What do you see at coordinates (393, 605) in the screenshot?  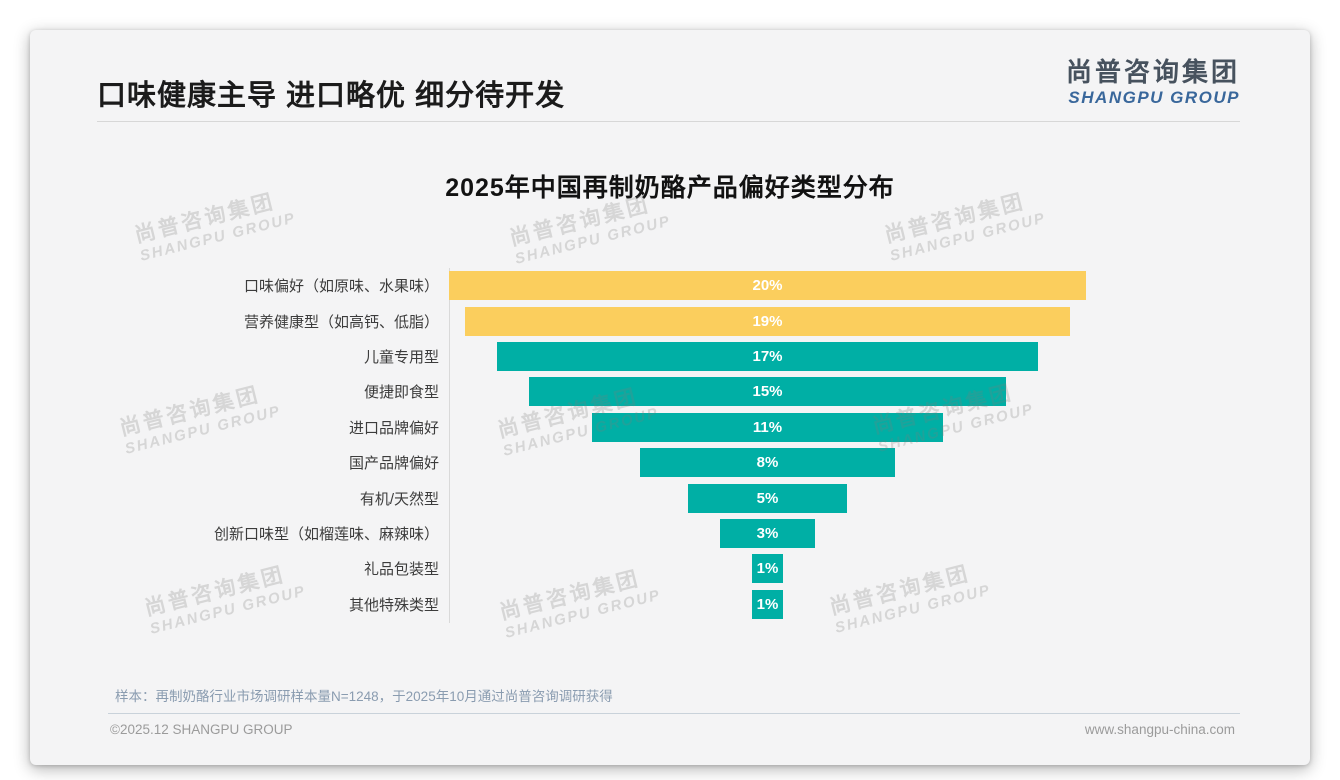 I see `category-label: 其他特殊类型` at bounding box center [393, 605].